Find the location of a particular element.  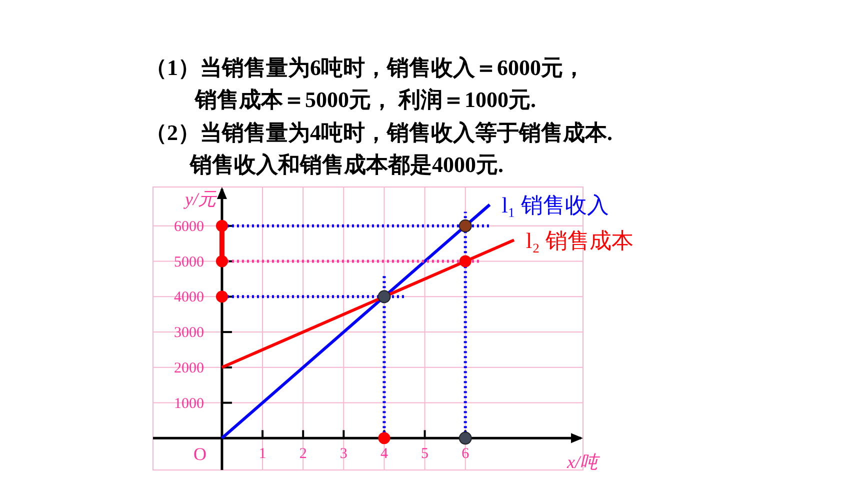

y-tick-label: 2000 is located at coordinates (189, 368).